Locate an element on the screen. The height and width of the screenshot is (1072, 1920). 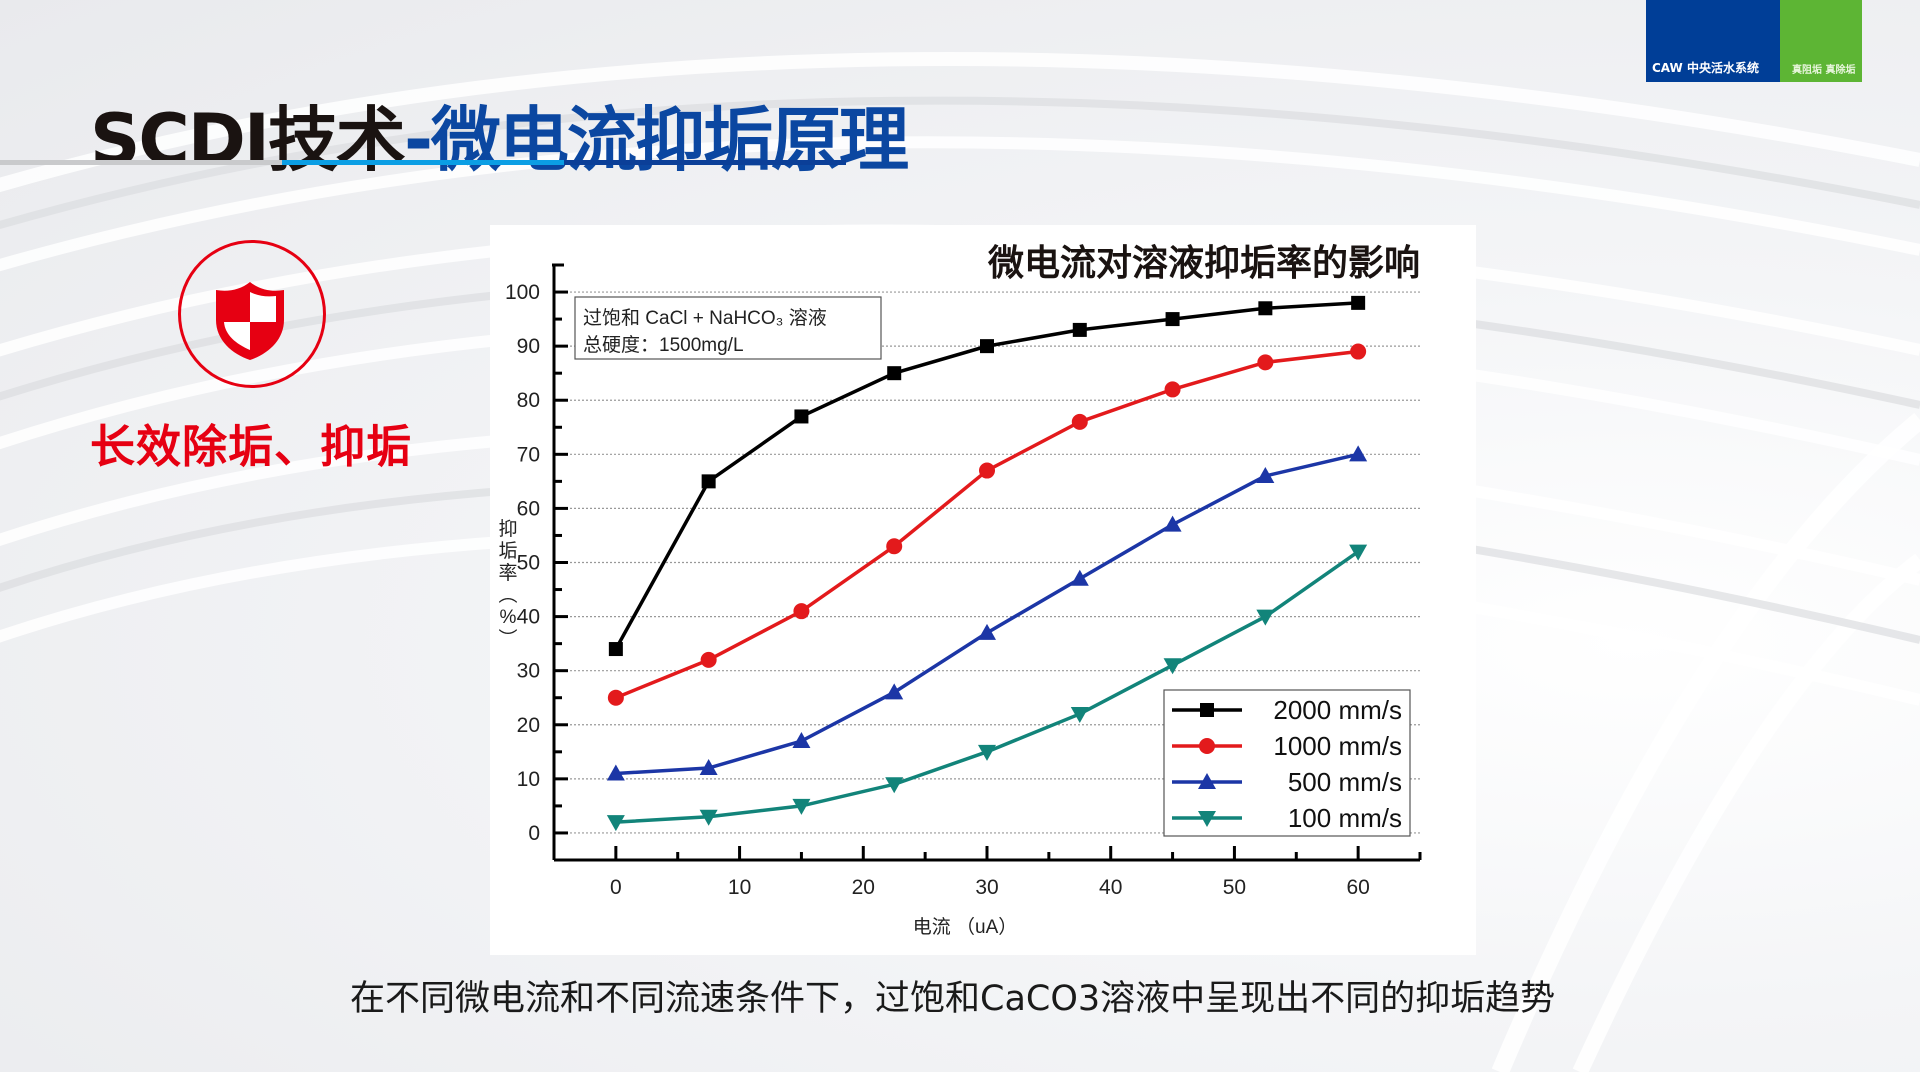
x-tick-label: 40 is located at coordinates (1110, 887).